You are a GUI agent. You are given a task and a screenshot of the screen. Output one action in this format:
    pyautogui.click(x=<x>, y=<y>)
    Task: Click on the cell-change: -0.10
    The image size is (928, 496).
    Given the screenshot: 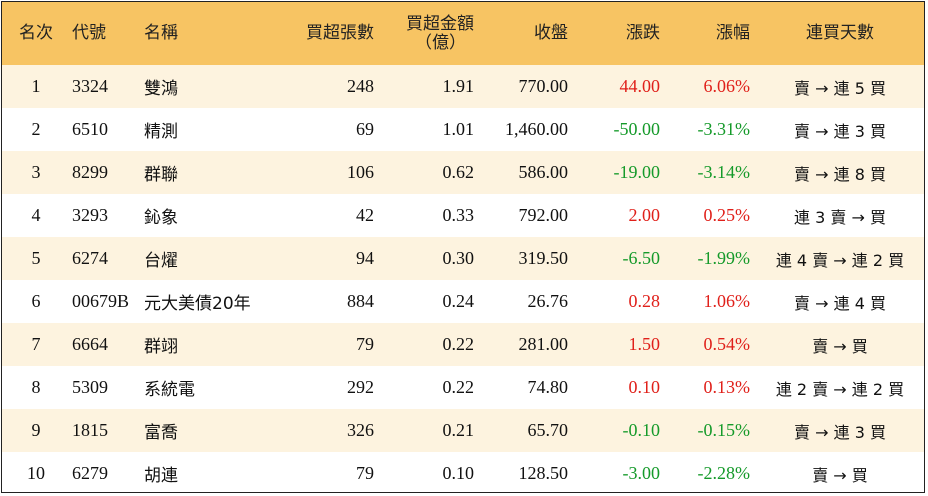 What is the action you would take?
    pyautogui.click(x=641, y=430)
    